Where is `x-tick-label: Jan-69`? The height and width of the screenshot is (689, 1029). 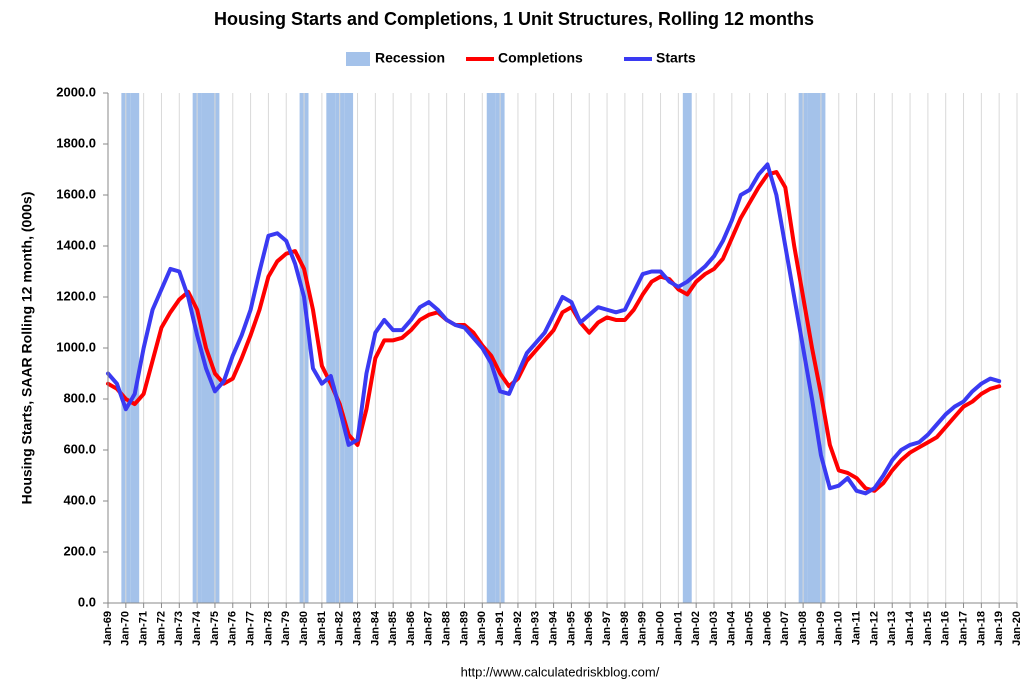
x-tick-label: Jan-69 is located at coordinates (108, 628).